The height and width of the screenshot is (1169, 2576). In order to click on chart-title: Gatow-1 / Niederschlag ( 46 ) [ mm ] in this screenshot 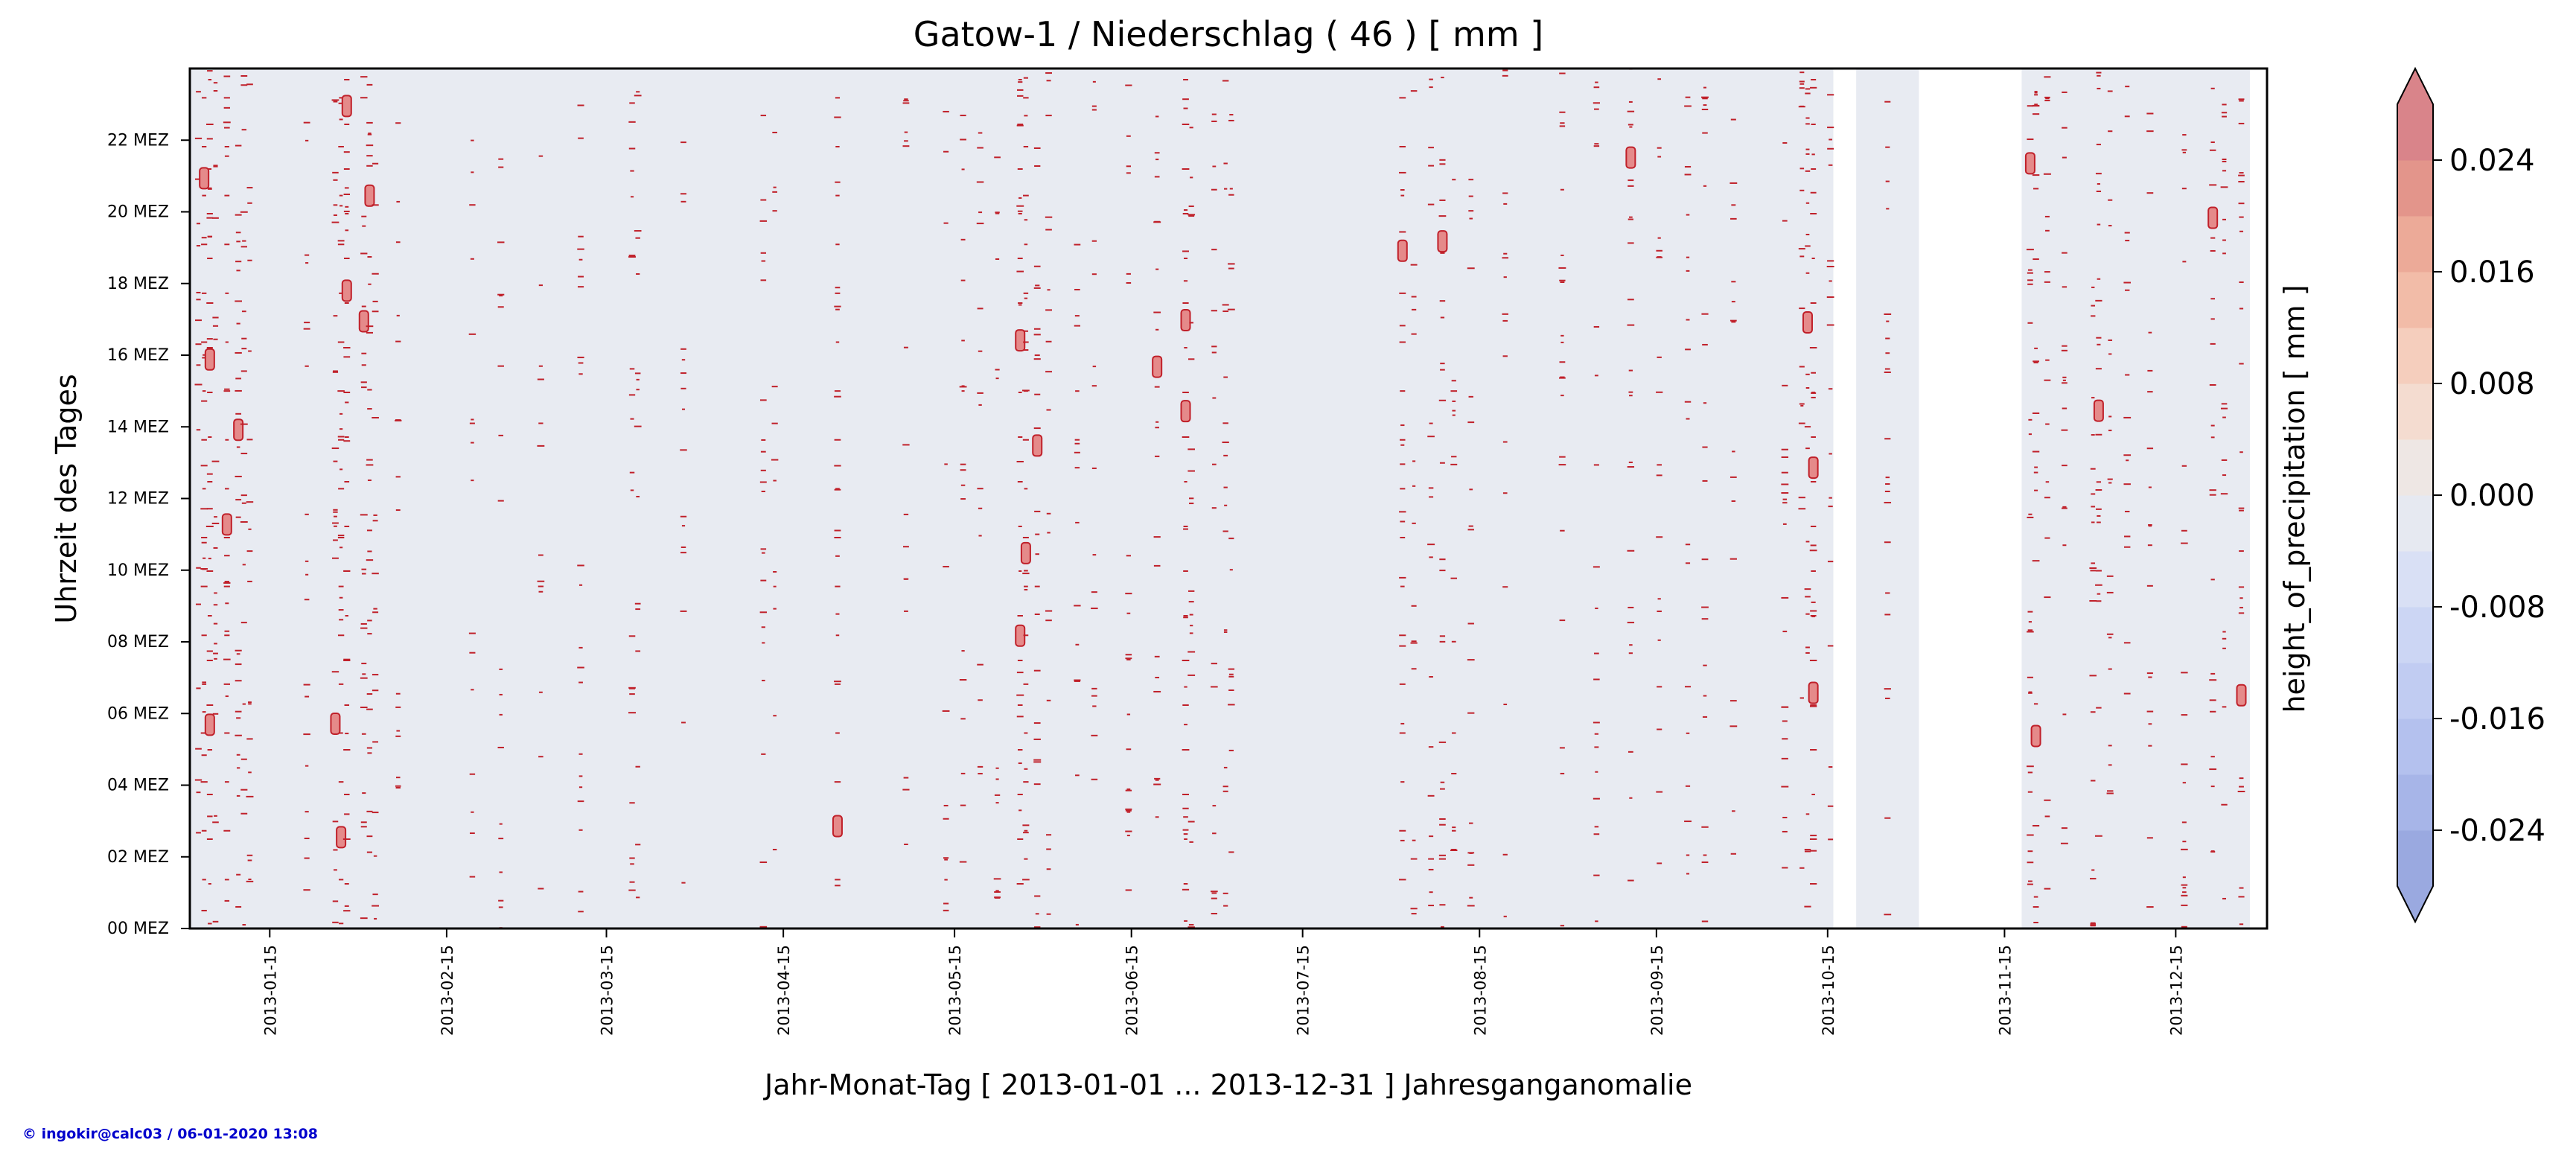, I will do `click(1228, 34)`.